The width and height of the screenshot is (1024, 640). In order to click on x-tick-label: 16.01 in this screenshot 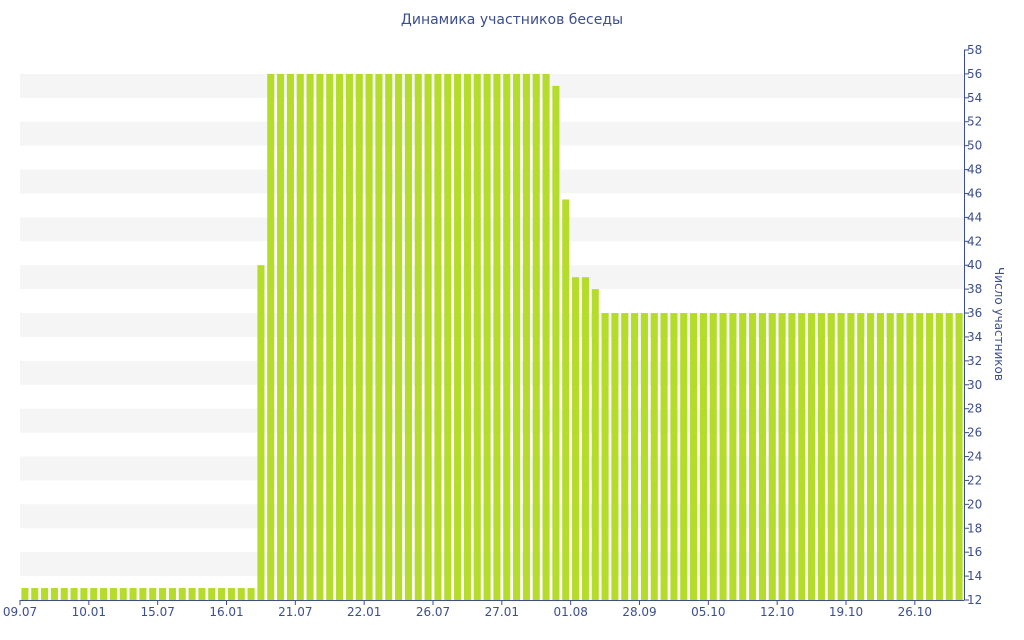, I will do `click(226, 612)`.